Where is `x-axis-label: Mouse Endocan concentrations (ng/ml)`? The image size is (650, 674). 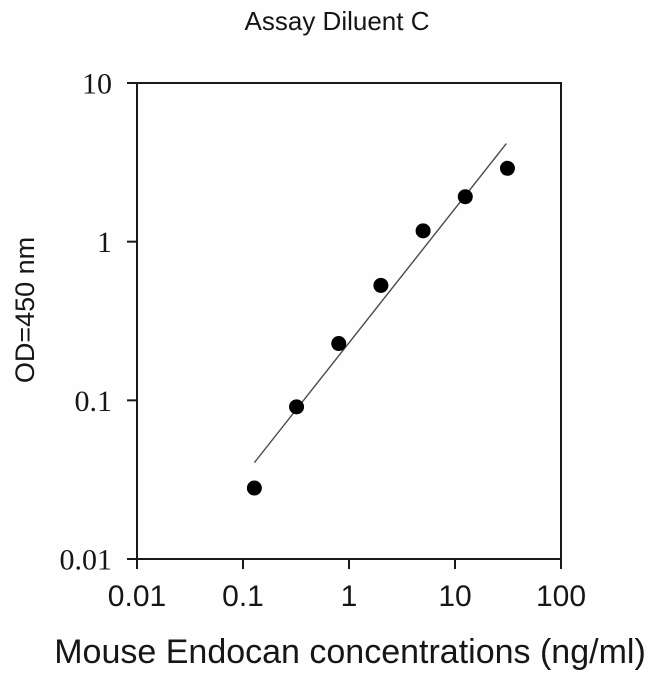
x-axis-label: Mouse Endocan concentrations (ng/ml) is located at coordinates (350, 652).